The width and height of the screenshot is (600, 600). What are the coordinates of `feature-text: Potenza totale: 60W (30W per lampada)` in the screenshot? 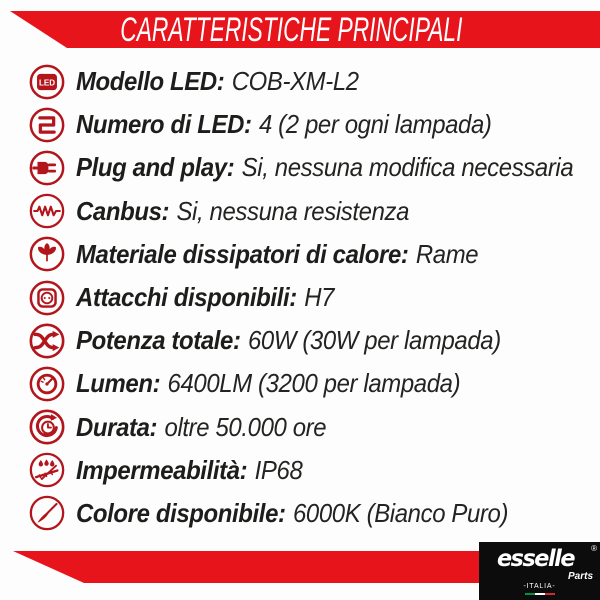 It's located at (288, 340).